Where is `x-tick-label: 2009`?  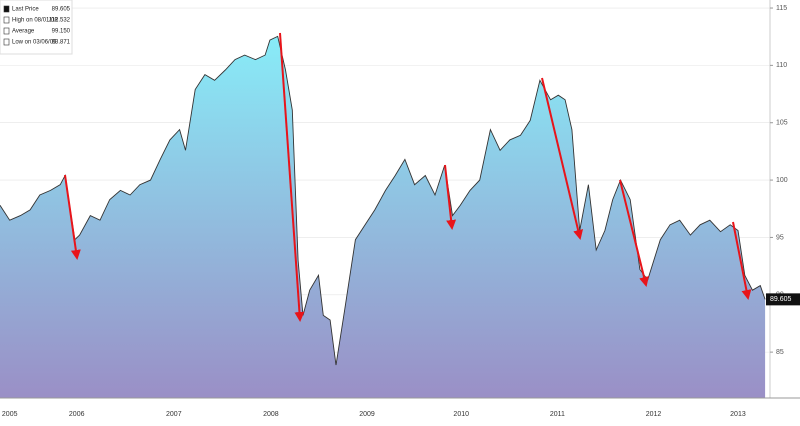
x-tick-label: 2009 is located at coordinates (367, 414).